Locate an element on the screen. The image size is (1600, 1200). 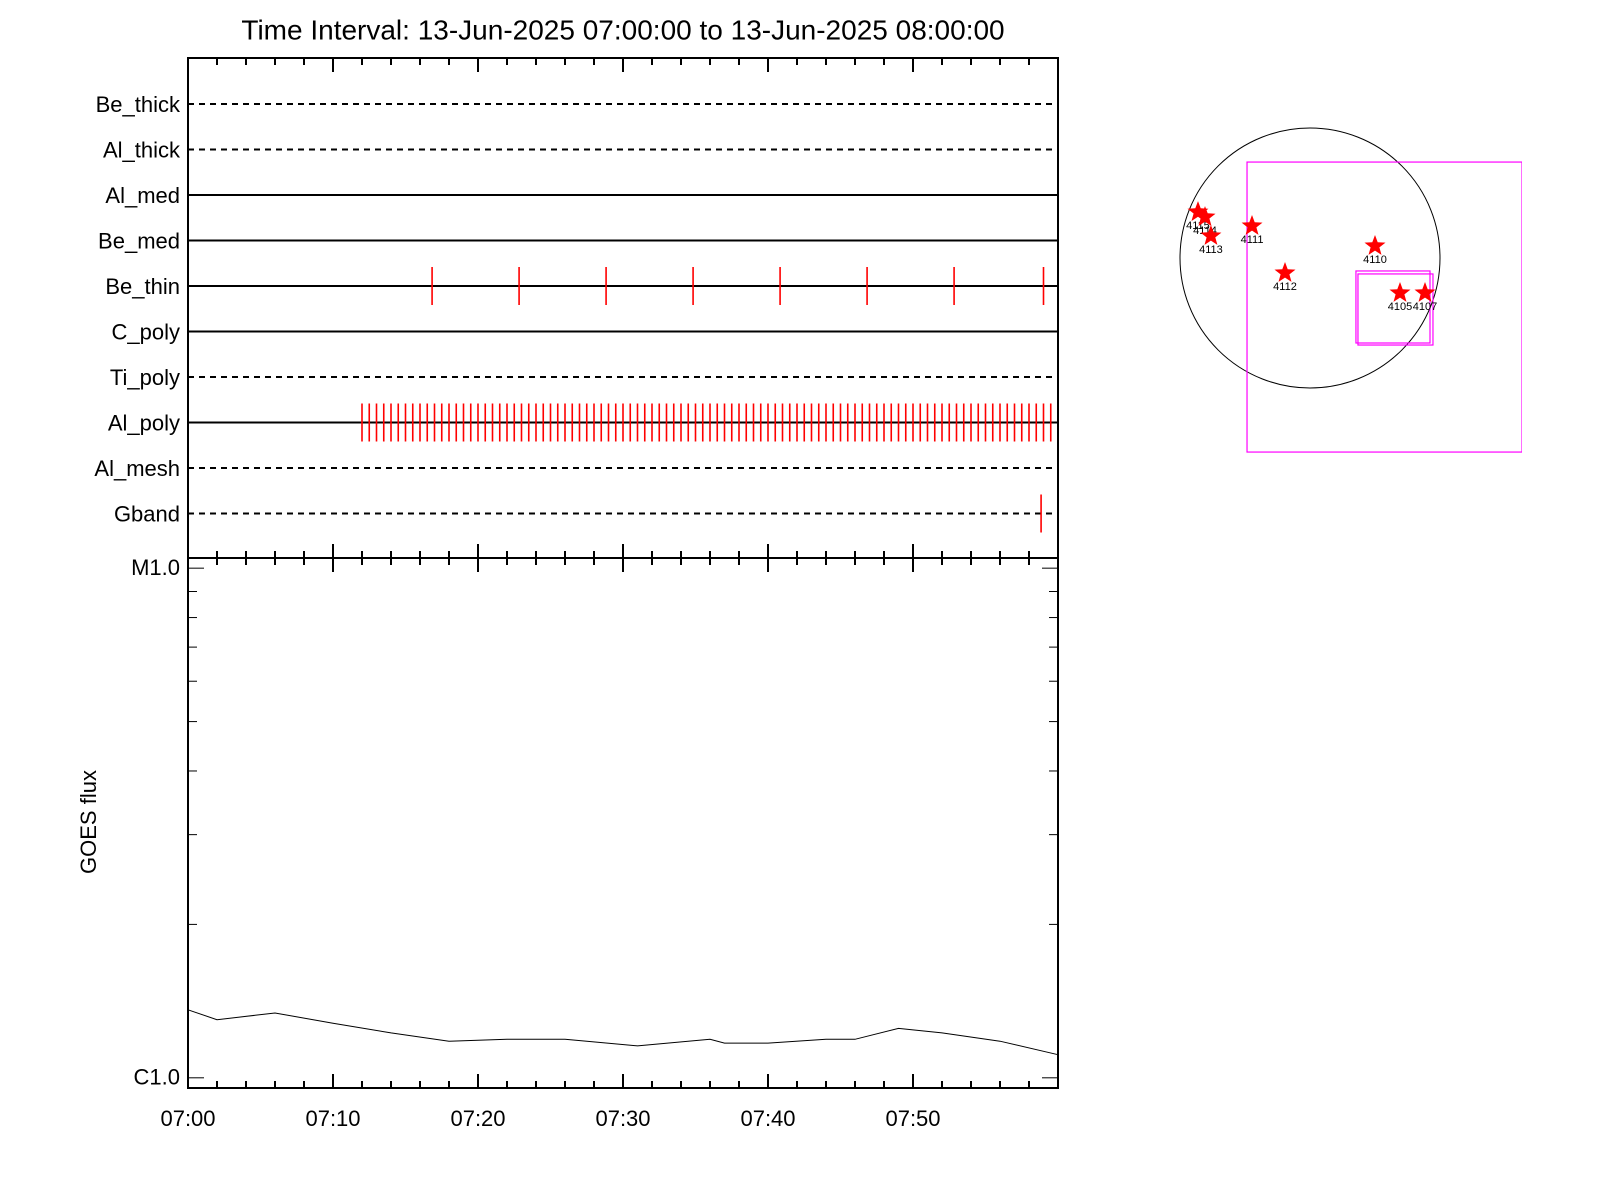
row-label: Ti_poly is located at coordinates (145, 377).